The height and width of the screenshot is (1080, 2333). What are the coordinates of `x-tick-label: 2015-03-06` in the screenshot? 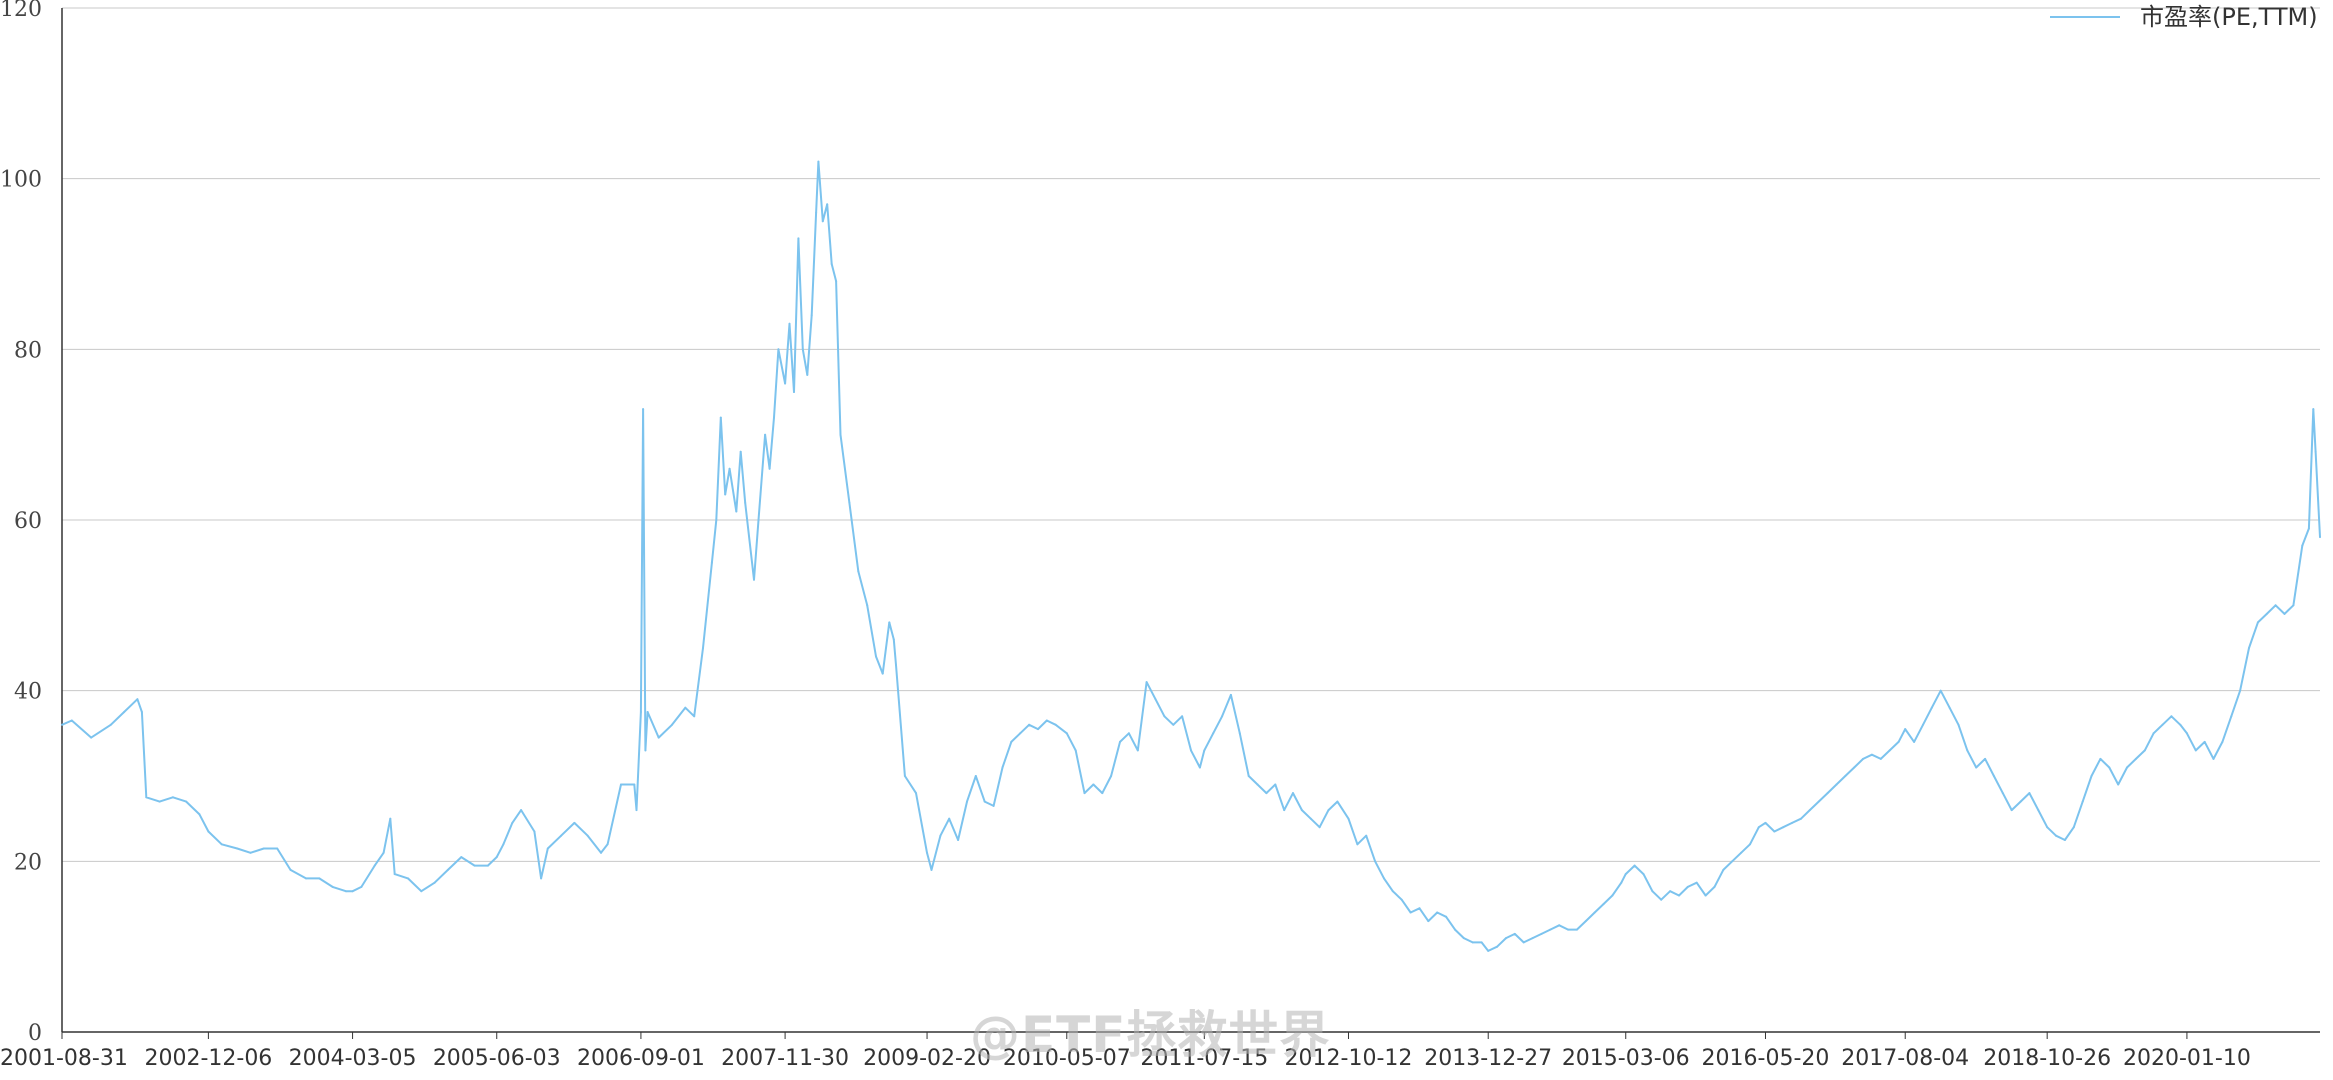 It's located at (1626, 1058).